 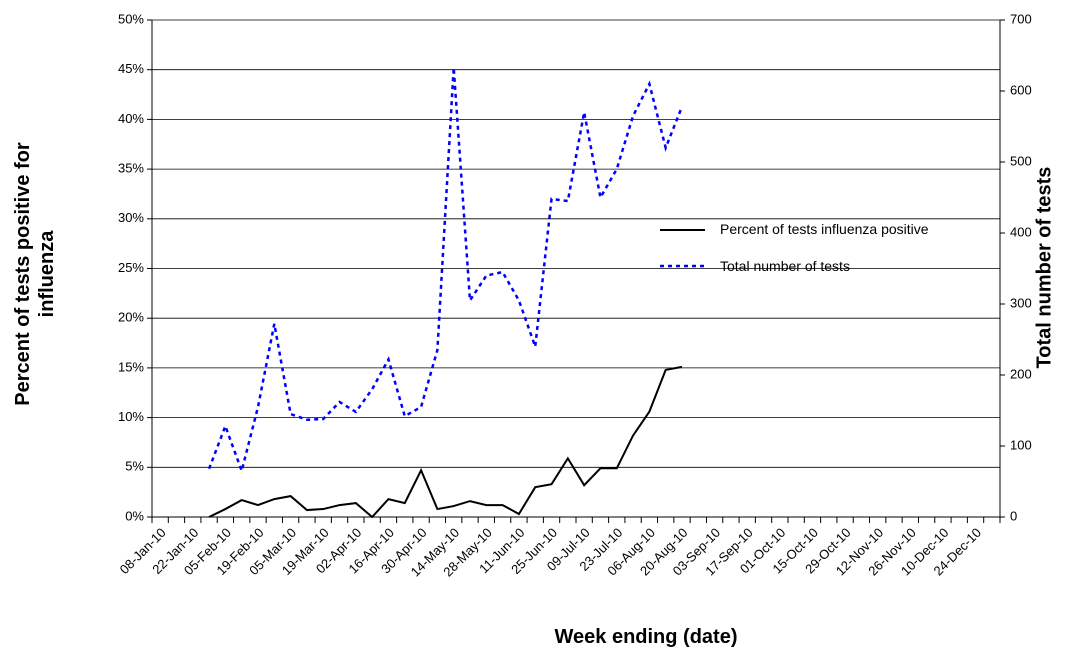 What do you see at coordinates (445, 442) in the screenshot?
I see `series-line` at bounding box center [445, 442].